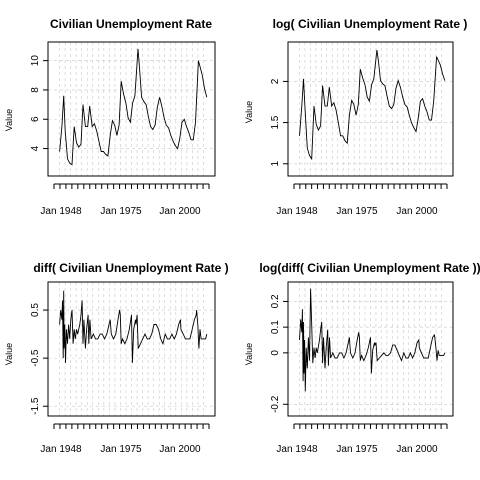 The image size is (480, 480). What do you see at coordinates (275, 122) in the screenshot?
I see `y-tick-label: 1.5` at bounding box center [275, 122].